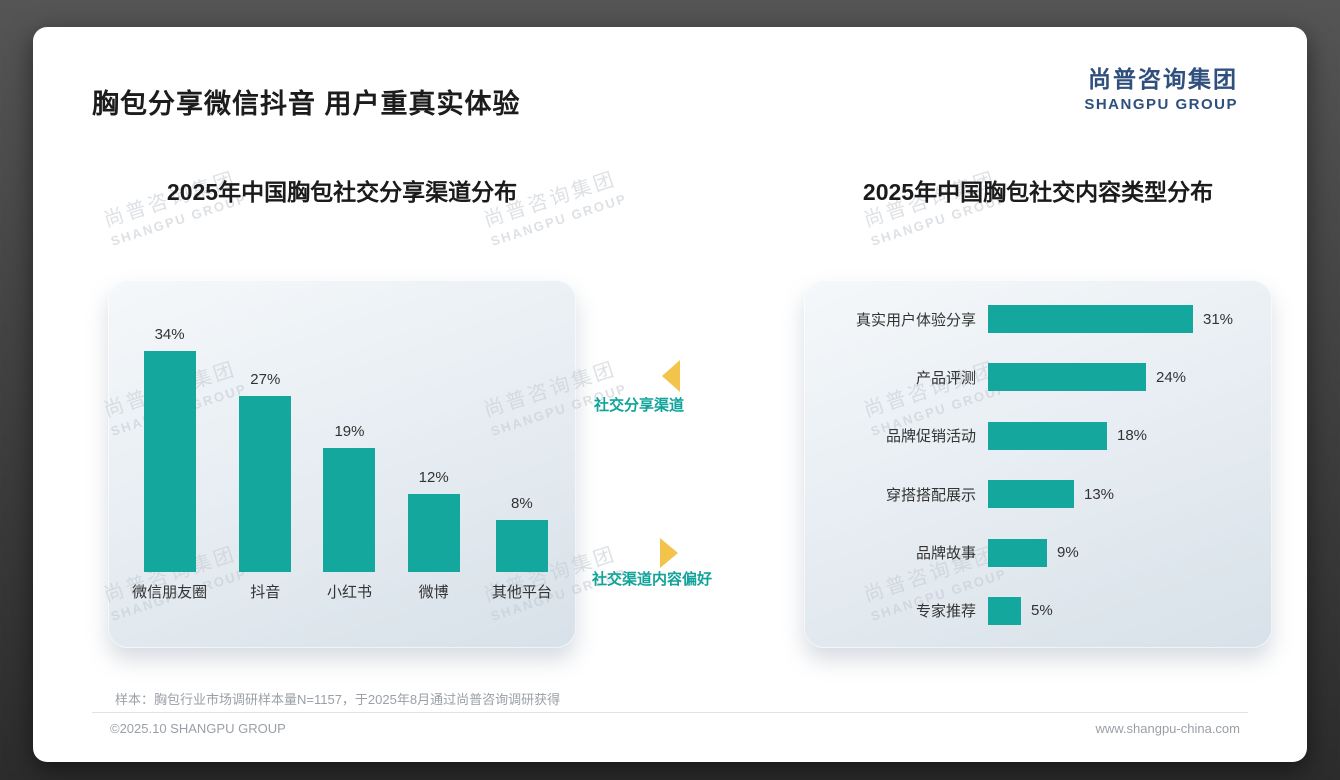 The image size is (1340, 780). I want to click on bar-category-label: 小红书, so click(349, 592).